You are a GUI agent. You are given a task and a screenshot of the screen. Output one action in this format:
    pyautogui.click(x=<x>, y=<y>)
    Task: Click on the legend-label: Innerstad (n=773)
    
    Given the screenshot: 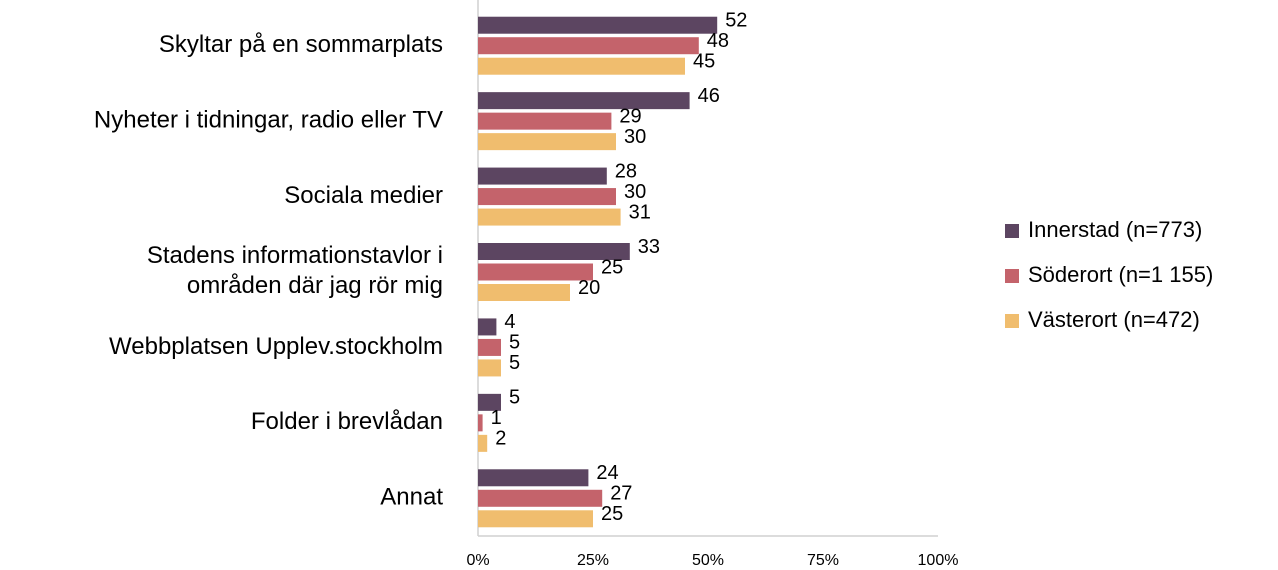 What is the action you would take?
    pyautogui.click(x=1115, y=229)
    